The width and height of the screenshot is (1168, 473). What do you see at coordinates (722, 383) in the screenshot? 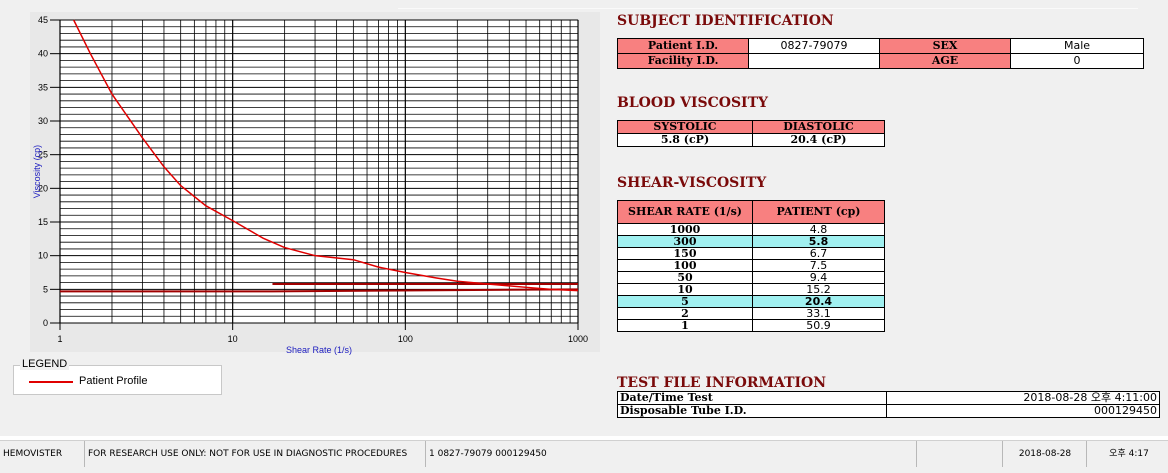
I see `test-file-heading: TEST FILE INFORMATION` at bounding box center [722, 383].